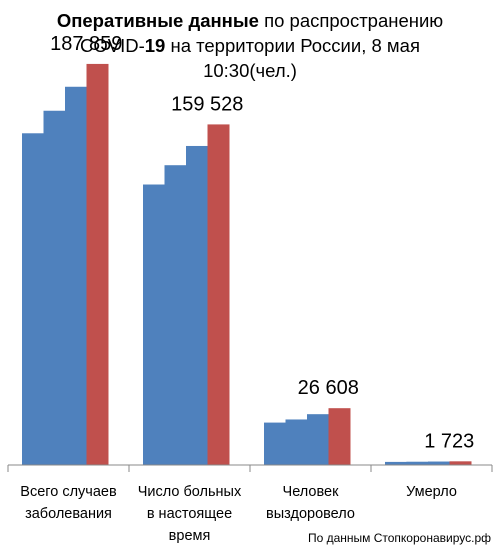 The image size is (500, 553). I want to click on data-label: 26 608, so click(328, 388).